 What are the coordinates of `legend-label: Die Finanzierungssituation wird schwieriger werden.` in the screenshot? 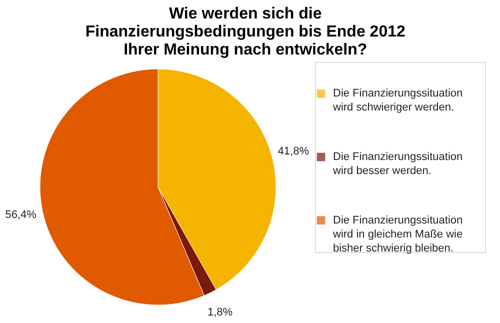 It's located at (397, 101).